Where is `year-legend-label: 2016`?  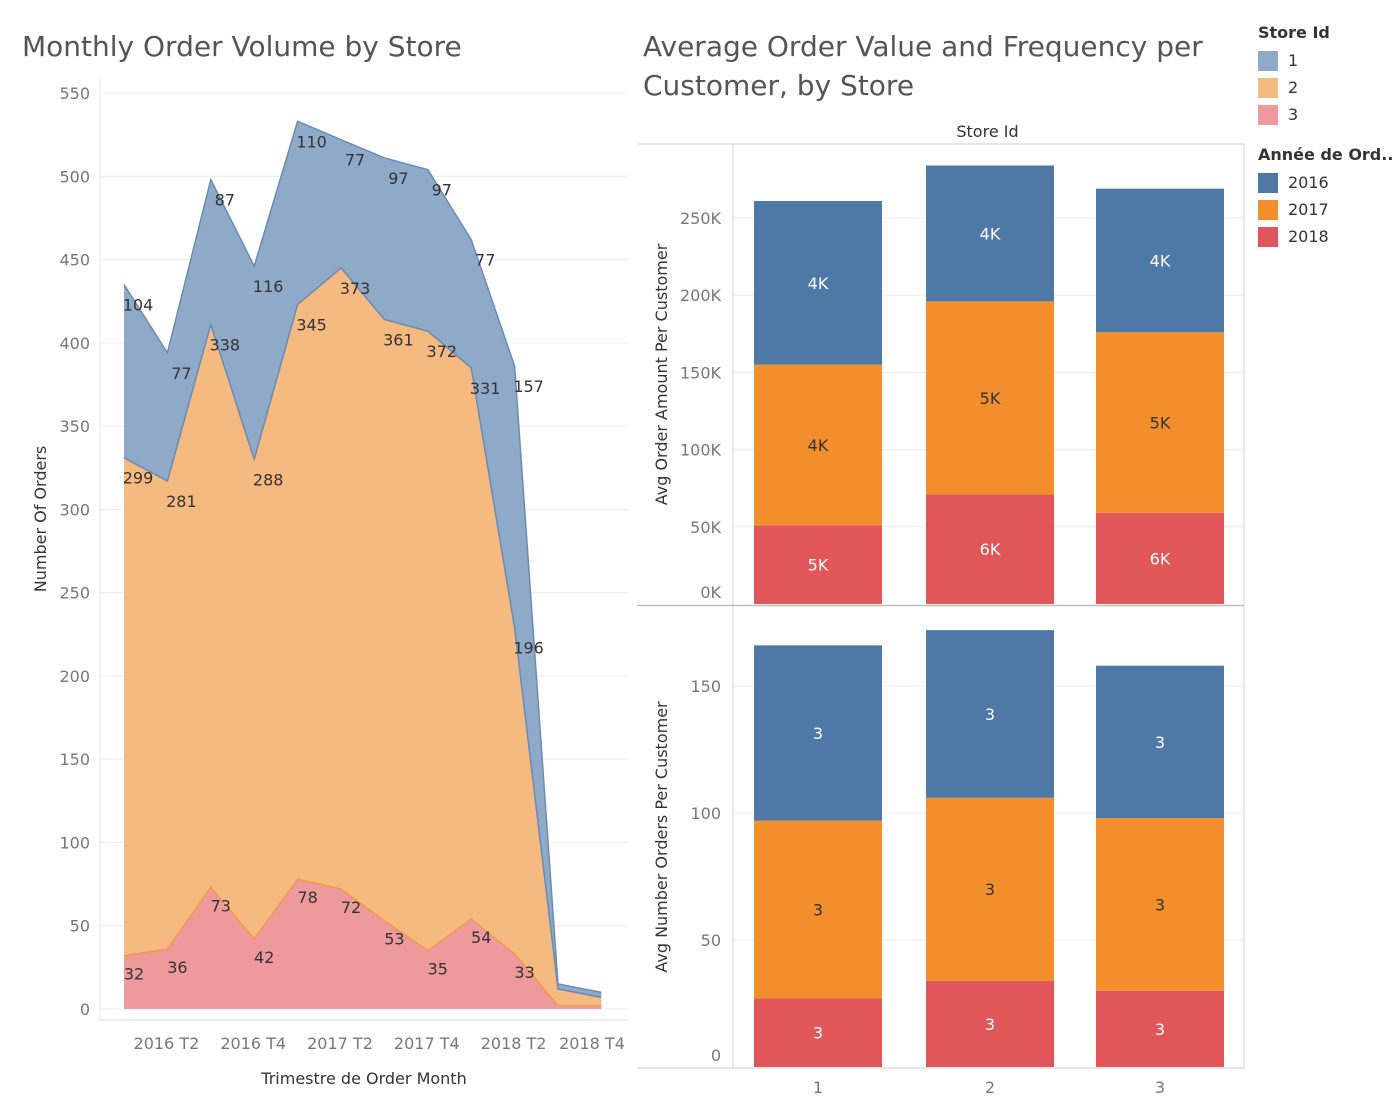 year-legend-label: 2016 is located at coordinates (1308, 182).